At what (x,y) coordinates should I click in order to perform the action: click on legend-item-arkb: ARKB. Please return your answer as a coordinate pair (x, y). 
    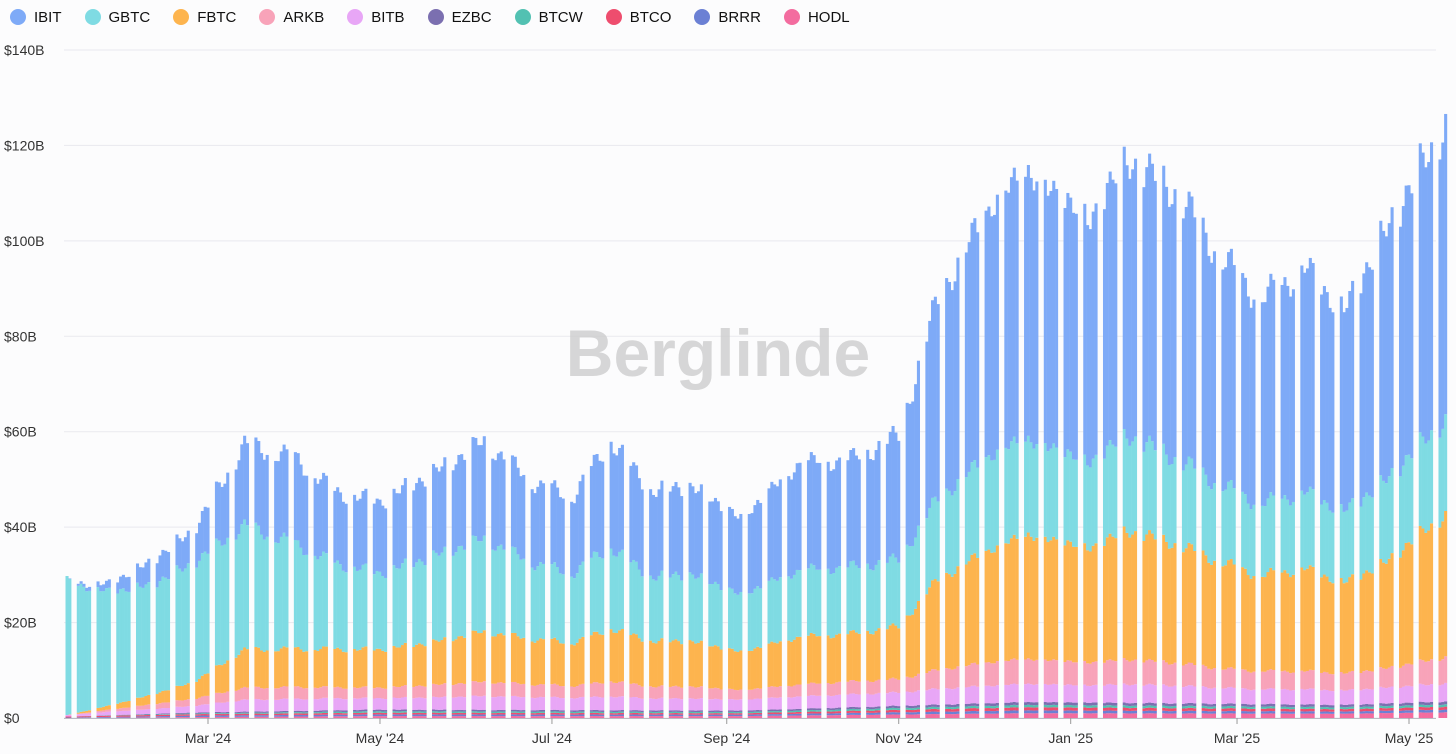
    Looking at the image, I should click on (291, 17).